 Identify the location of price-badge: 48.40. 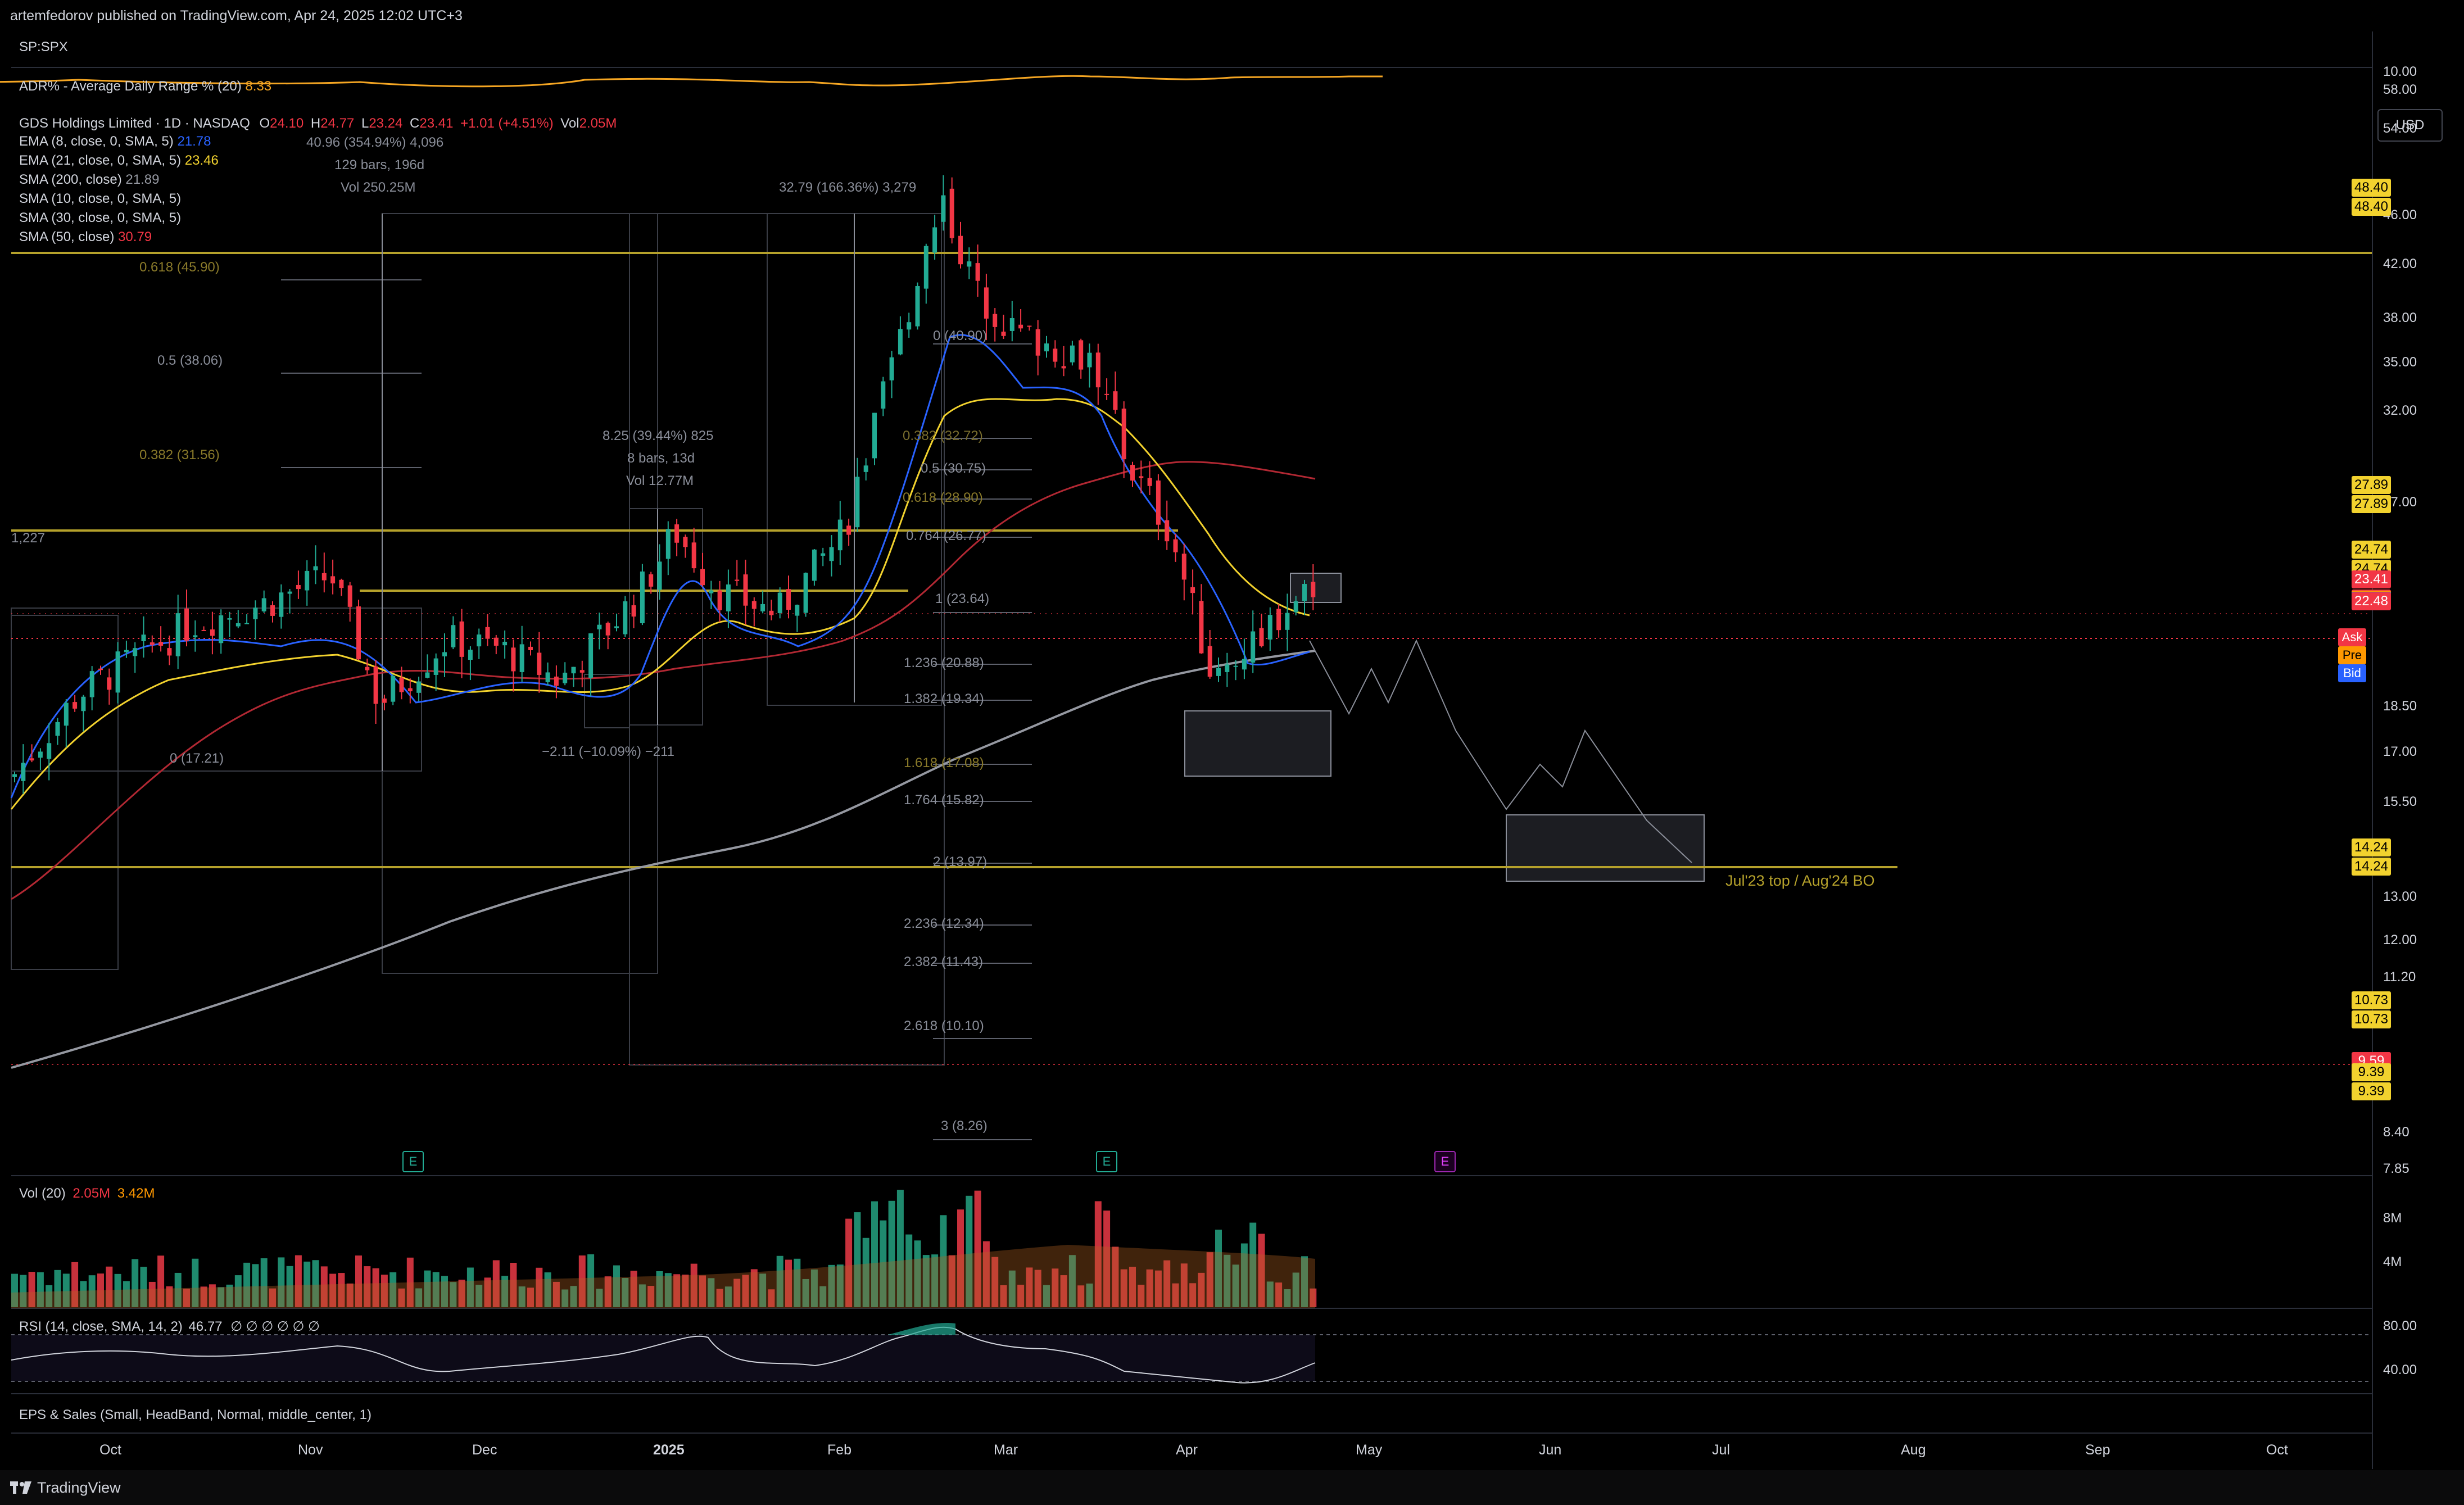
(2371, 206).